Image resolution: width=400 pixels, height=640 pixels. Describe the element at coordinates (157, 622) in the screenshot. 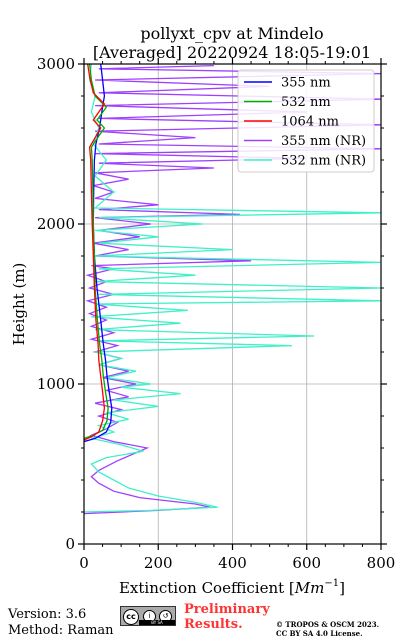

I see `cc-strip: BY SA` at that location.